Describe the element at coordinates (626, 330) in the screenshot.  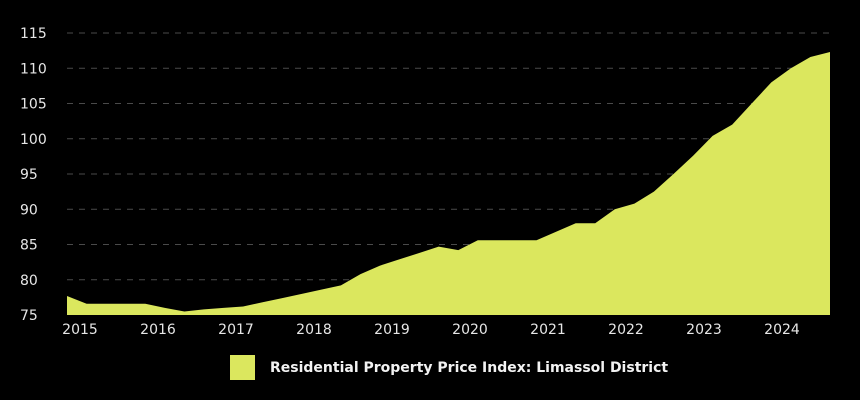
I see `x-tick-label: 2022` at that location.